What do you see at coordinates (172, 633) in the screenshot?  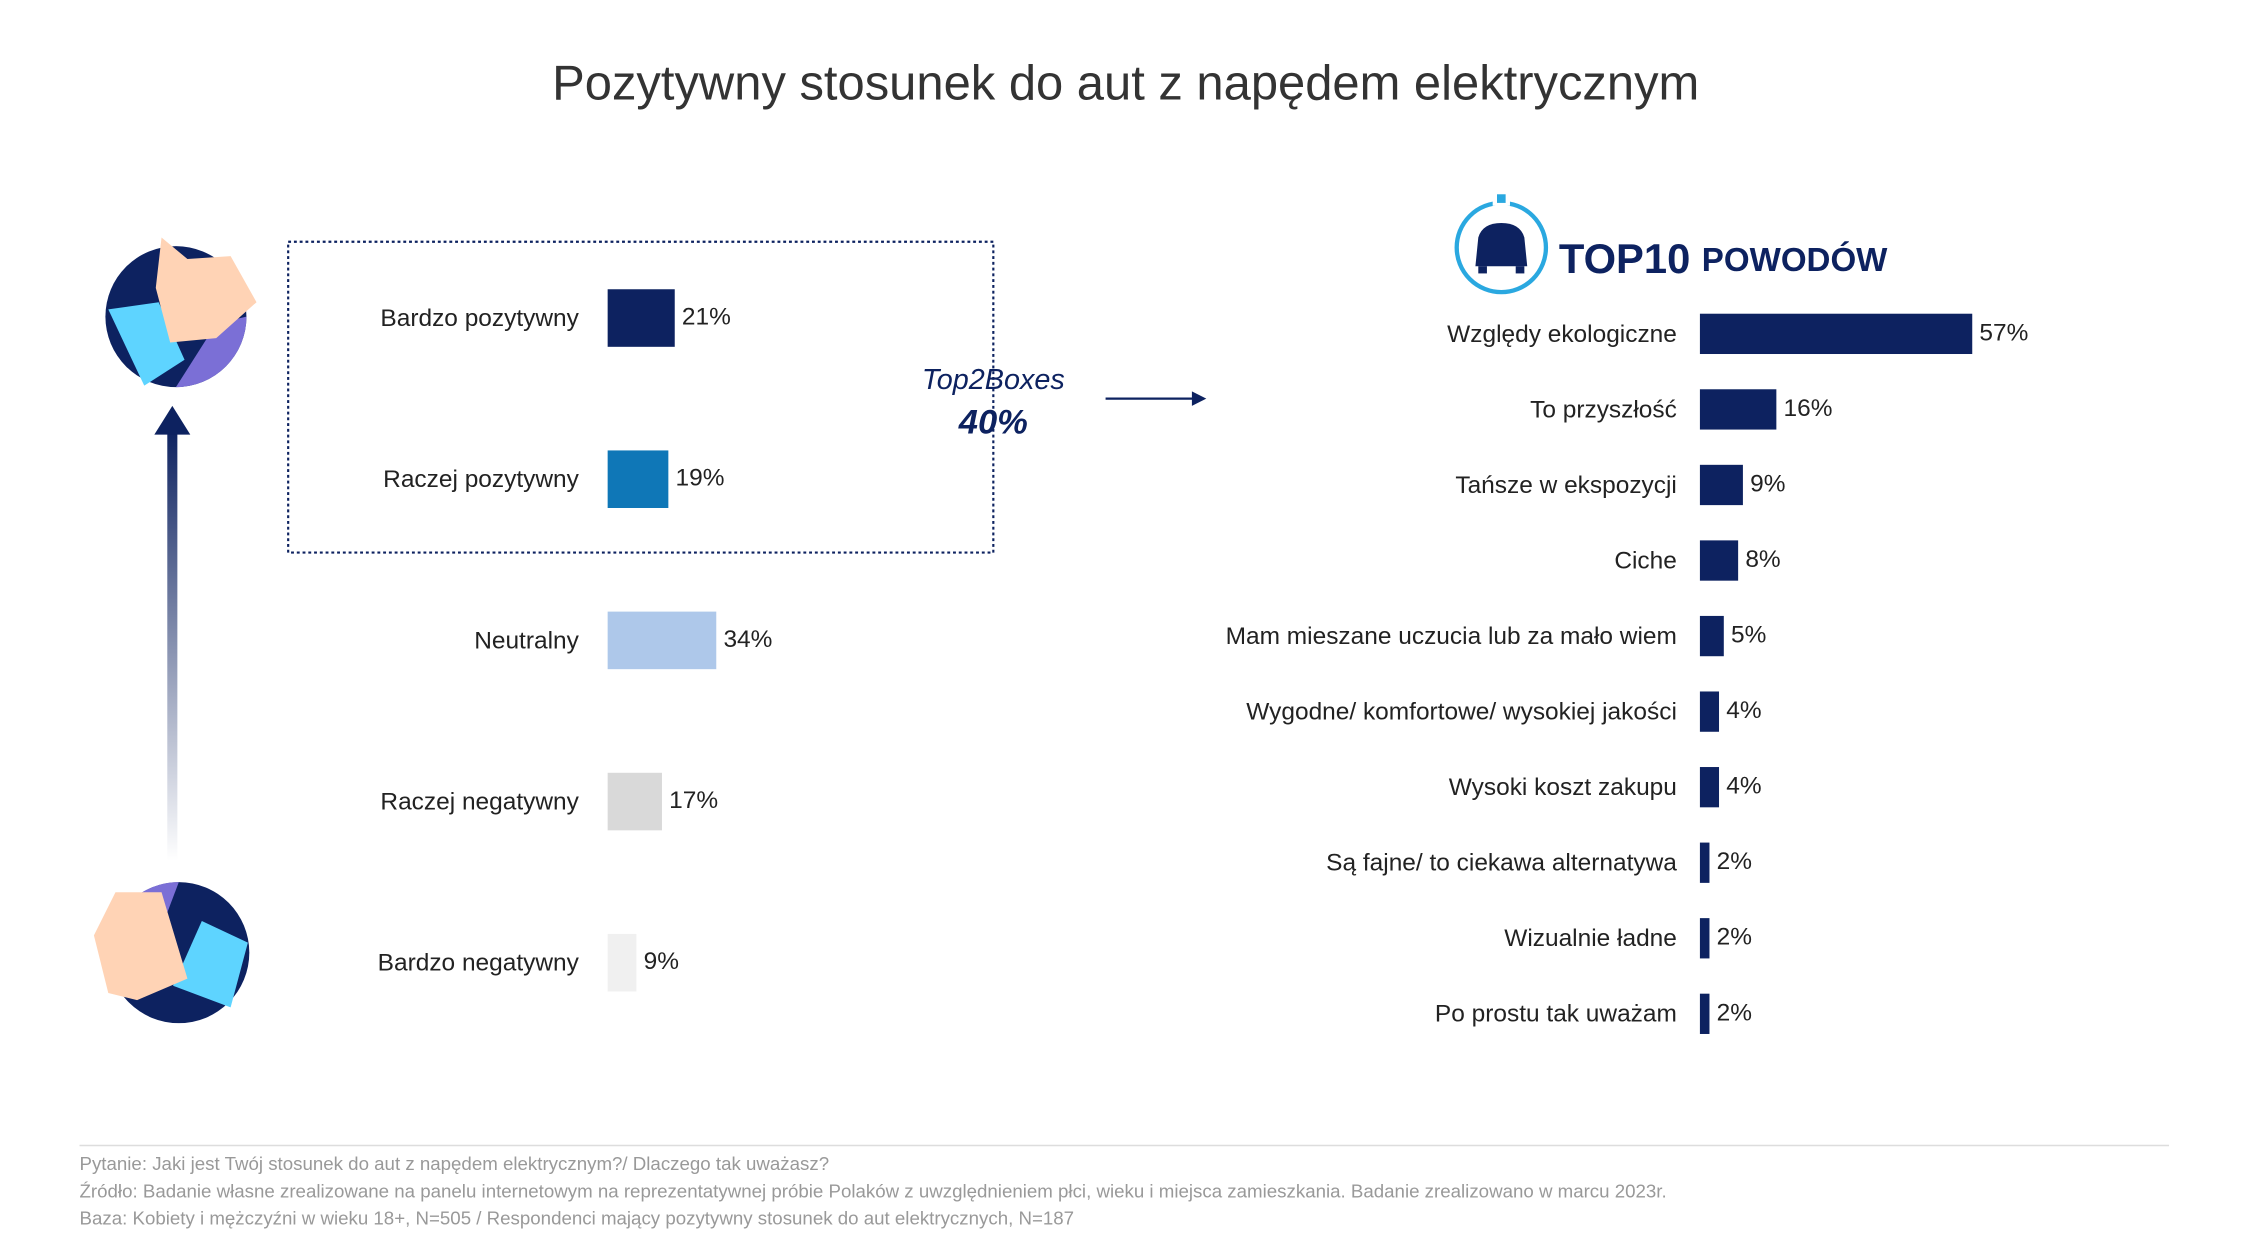 I see `trend-arrow` at bounding box center [172, 633].